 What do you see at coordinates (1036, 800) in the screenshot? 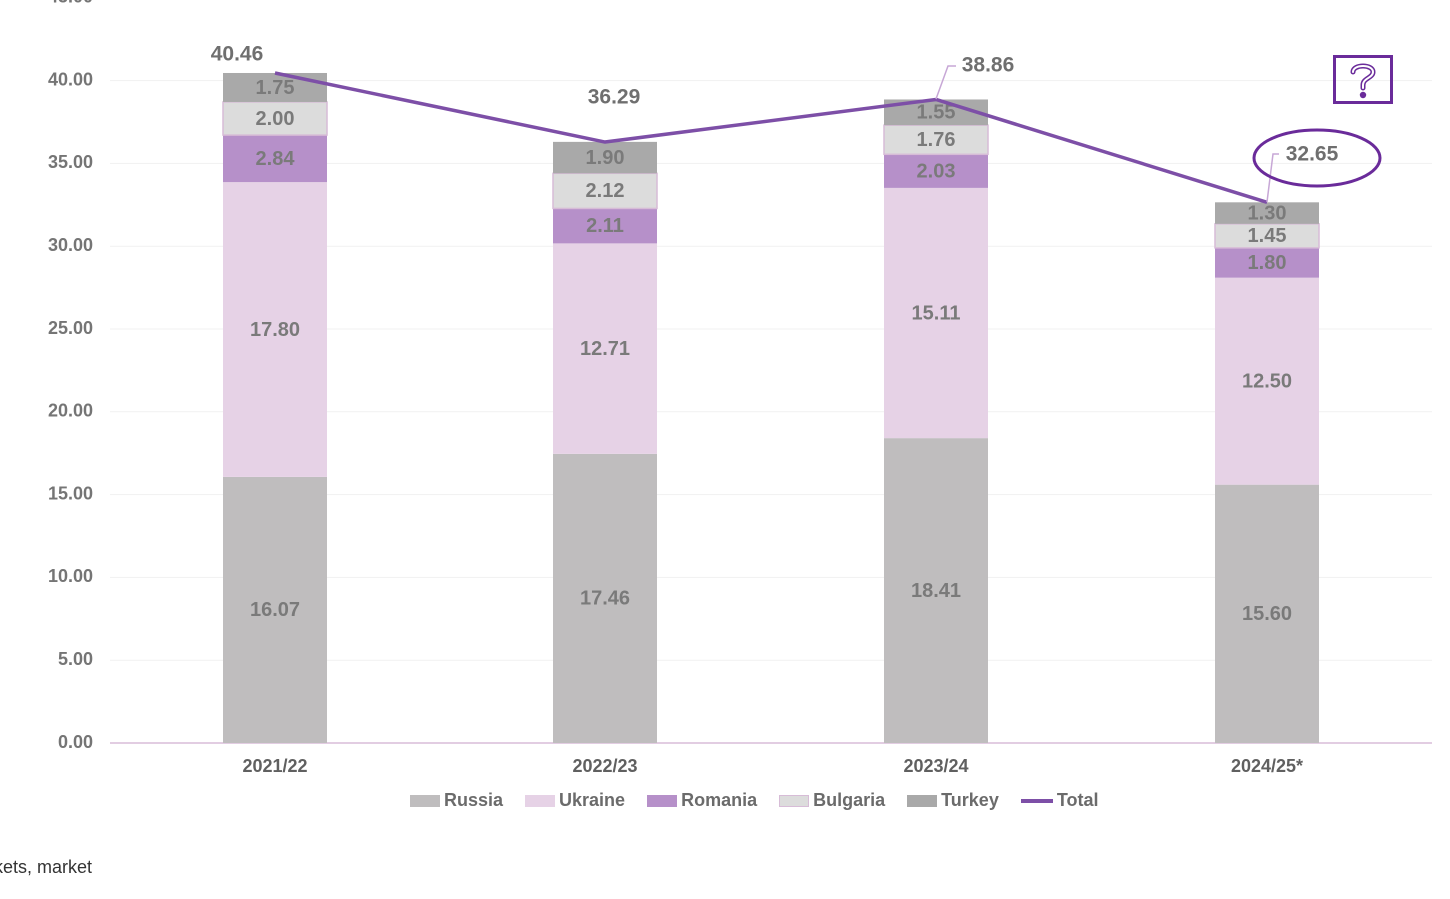
I see `legend-swatch-total` at bounding box center [1036, 800].